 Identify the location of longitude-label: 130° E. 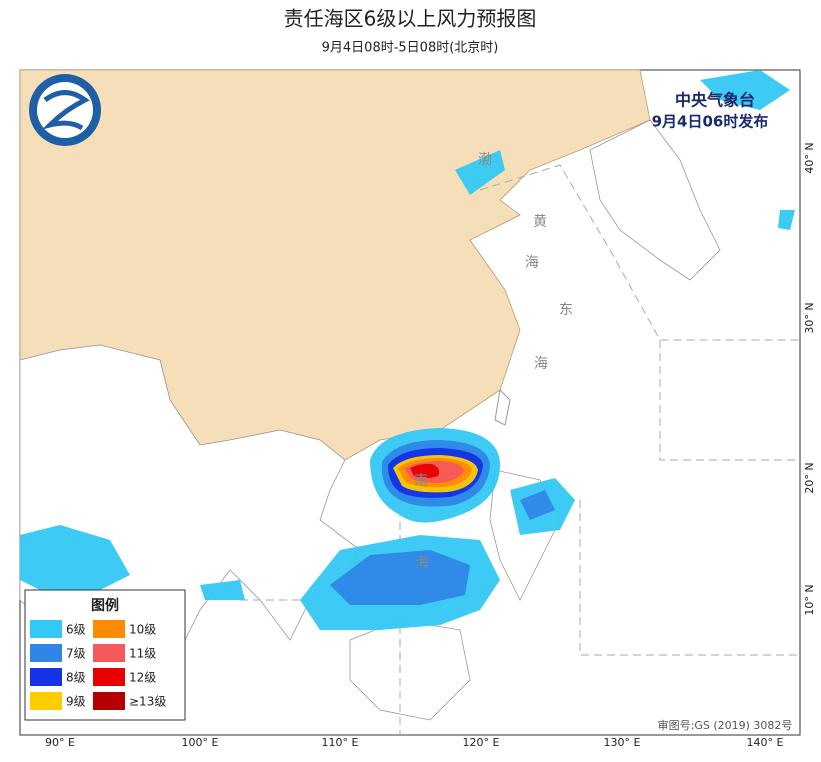
(622, 742).